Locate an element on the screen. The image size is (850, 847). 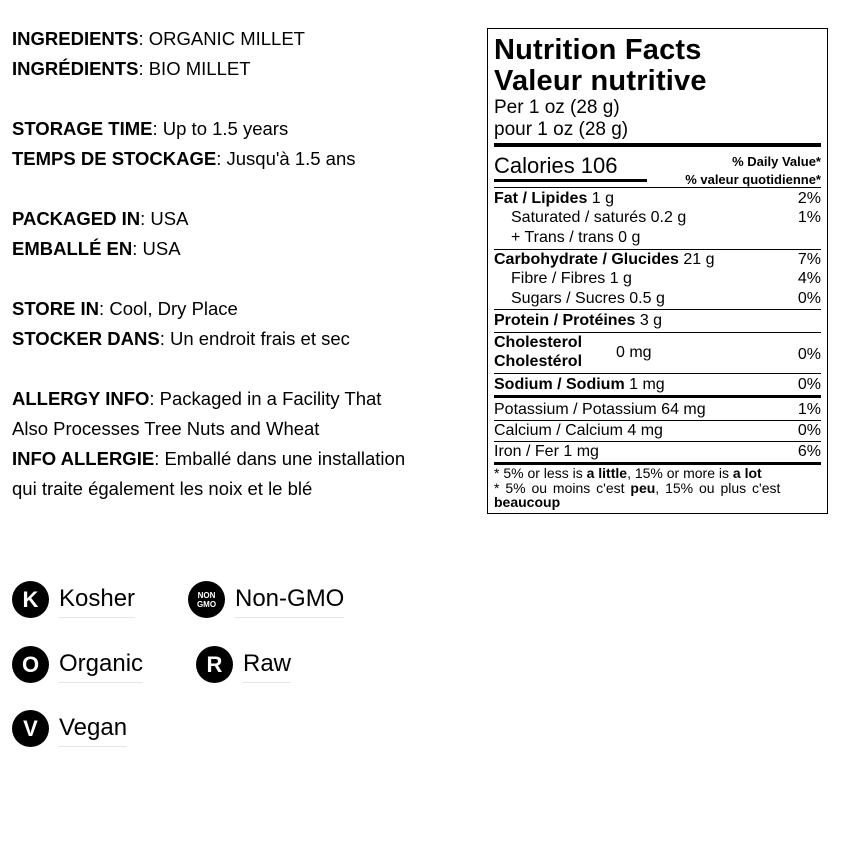
info-line: TEMPS DE STOCKAGE: Jusqu'à 1.5 ans is located at coordinates (184, 158).